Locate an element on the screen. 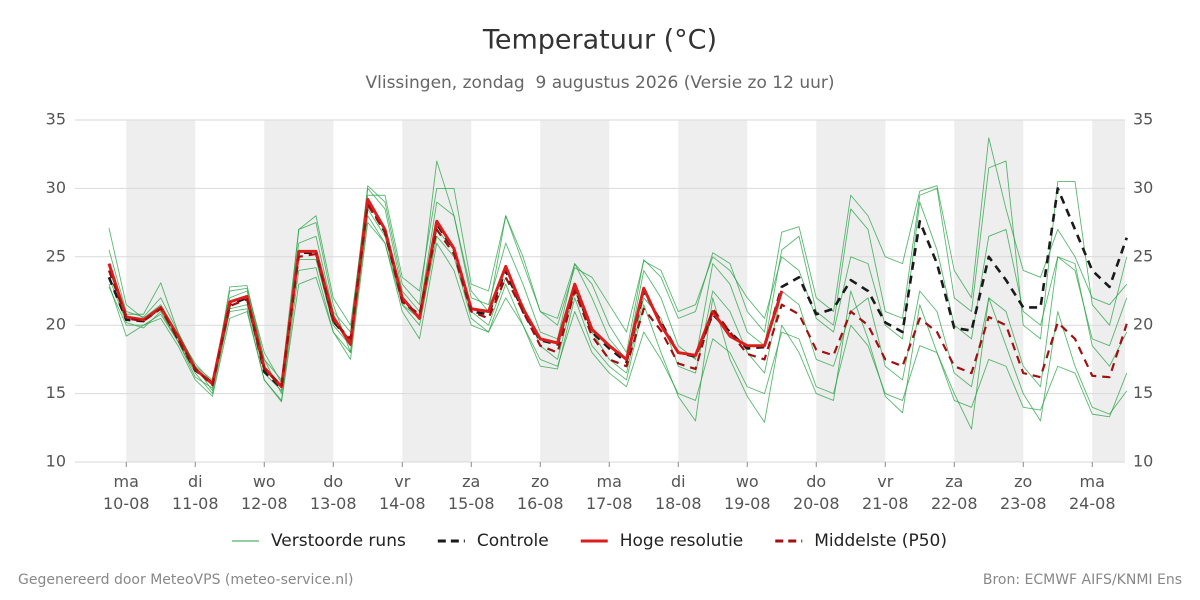  x-tick-label: vr 14-08 is located at coordinates (402, 492).